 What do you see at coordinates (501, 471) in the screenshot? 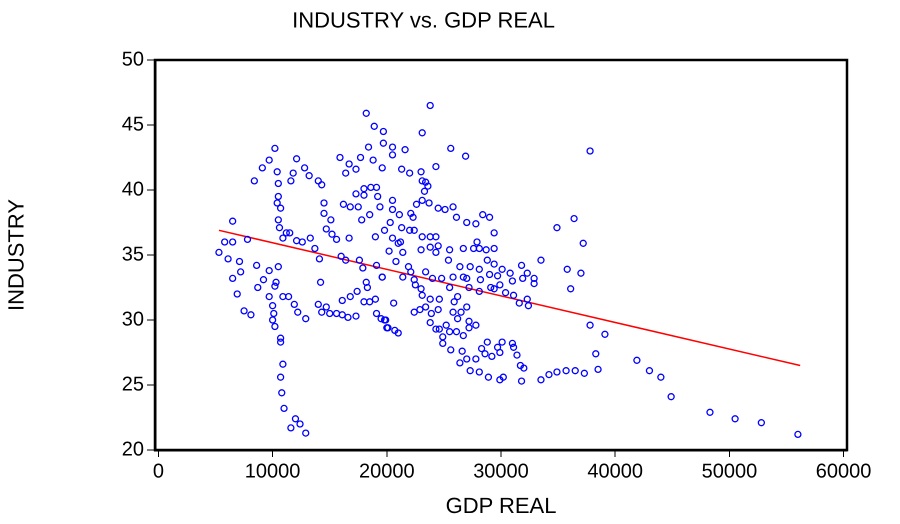
I see `x-tick-label: 30000` at bounding box center [501, 471].